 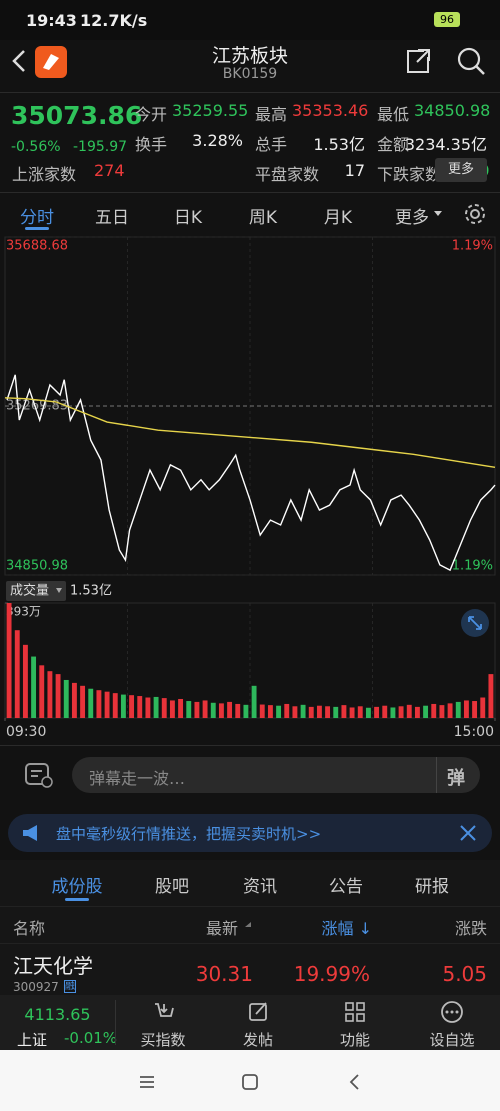 What do you see at coordinates (346, 887) in the screenshot?
I see `sub-tab: 公告` at bounding box center [346, 887].